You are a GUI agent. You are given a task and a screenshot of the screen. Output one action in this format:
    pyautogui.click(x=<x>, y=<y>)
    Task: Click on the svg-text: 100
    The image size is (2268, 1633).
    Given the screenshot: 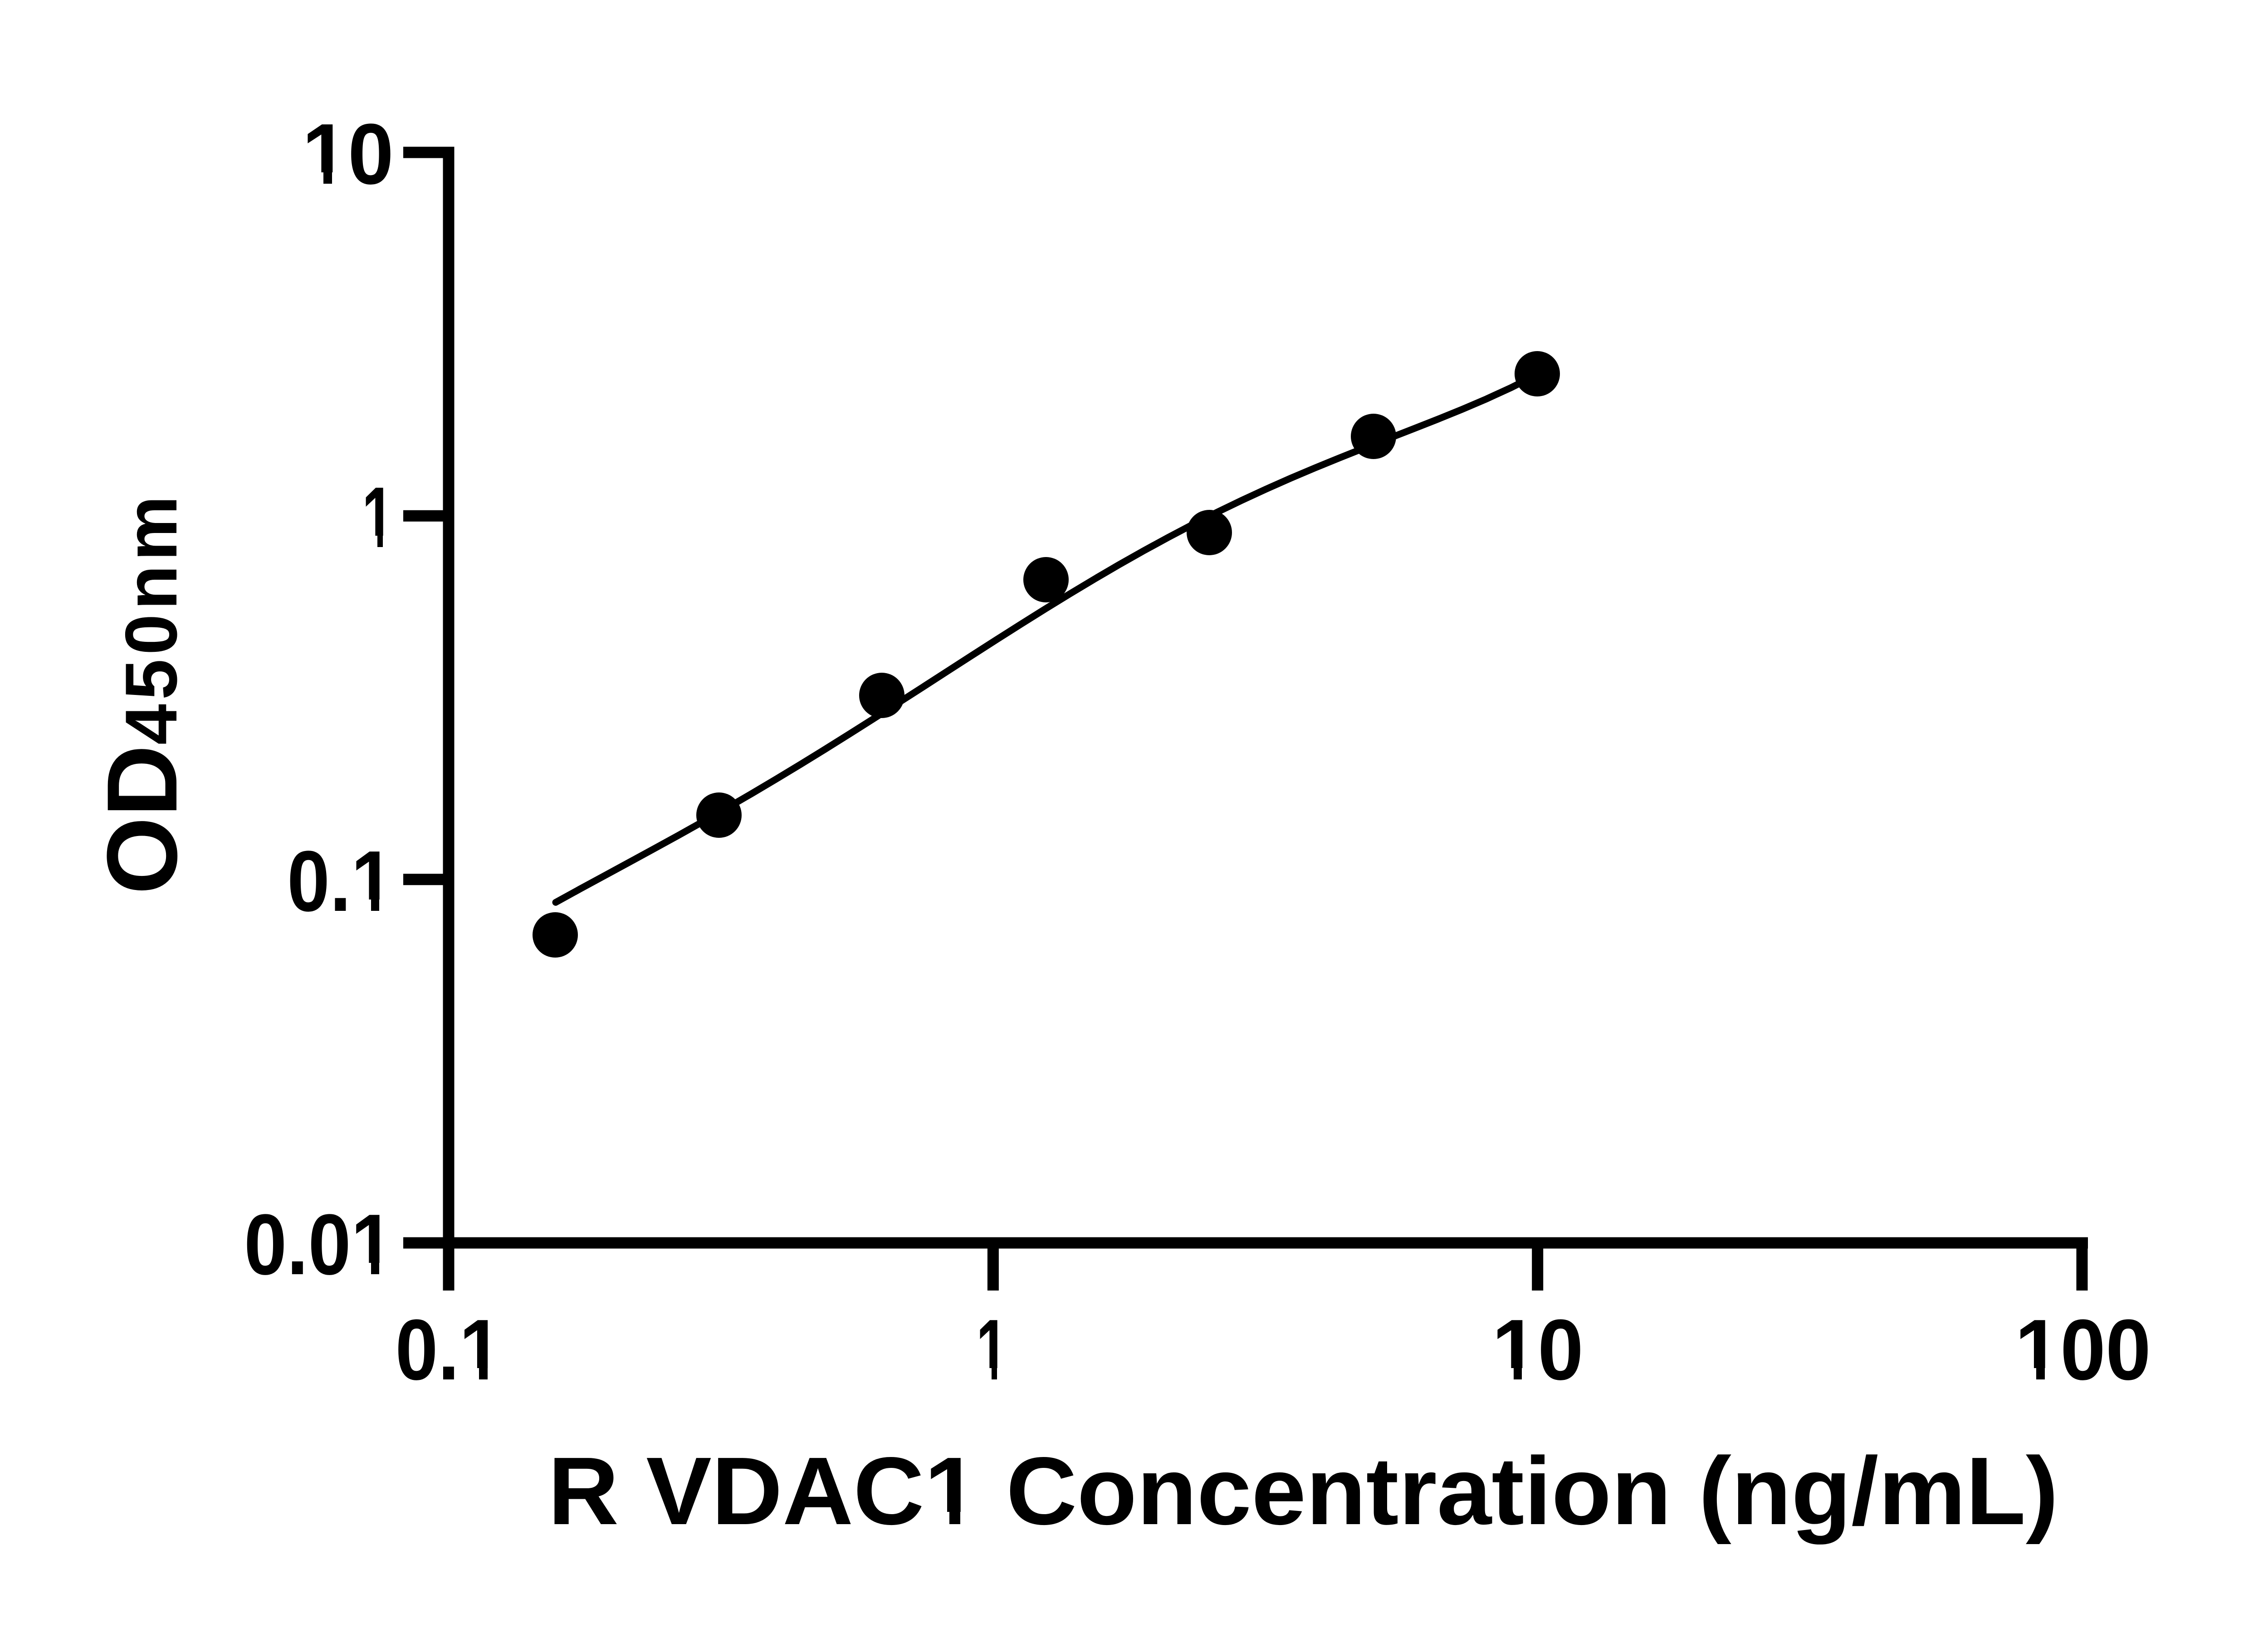 What is the action you would take?
    pyautogui.click(x=2083, y=1350)
    